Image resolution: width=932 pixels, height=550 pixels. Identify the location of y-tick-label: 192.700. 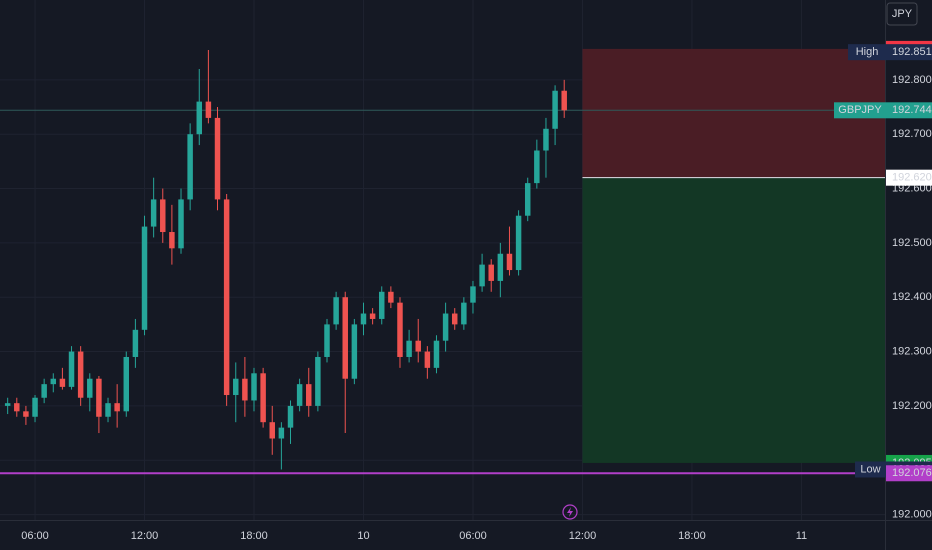
(912, 134).